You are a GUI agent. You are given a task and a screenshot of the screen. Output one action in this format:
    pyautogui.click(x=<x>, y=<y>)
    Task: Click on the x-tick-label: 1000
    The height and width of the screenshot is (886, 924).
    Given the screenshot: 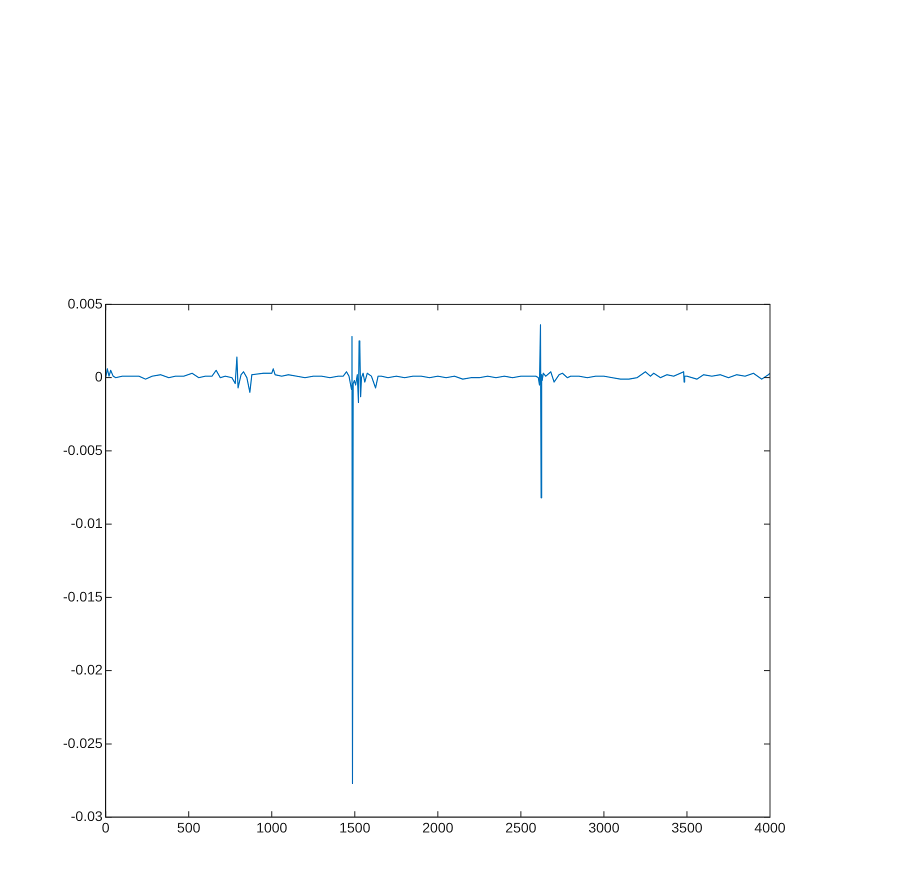 What is the action you would take?
    pyautogui.click(x=272, y=827)
    